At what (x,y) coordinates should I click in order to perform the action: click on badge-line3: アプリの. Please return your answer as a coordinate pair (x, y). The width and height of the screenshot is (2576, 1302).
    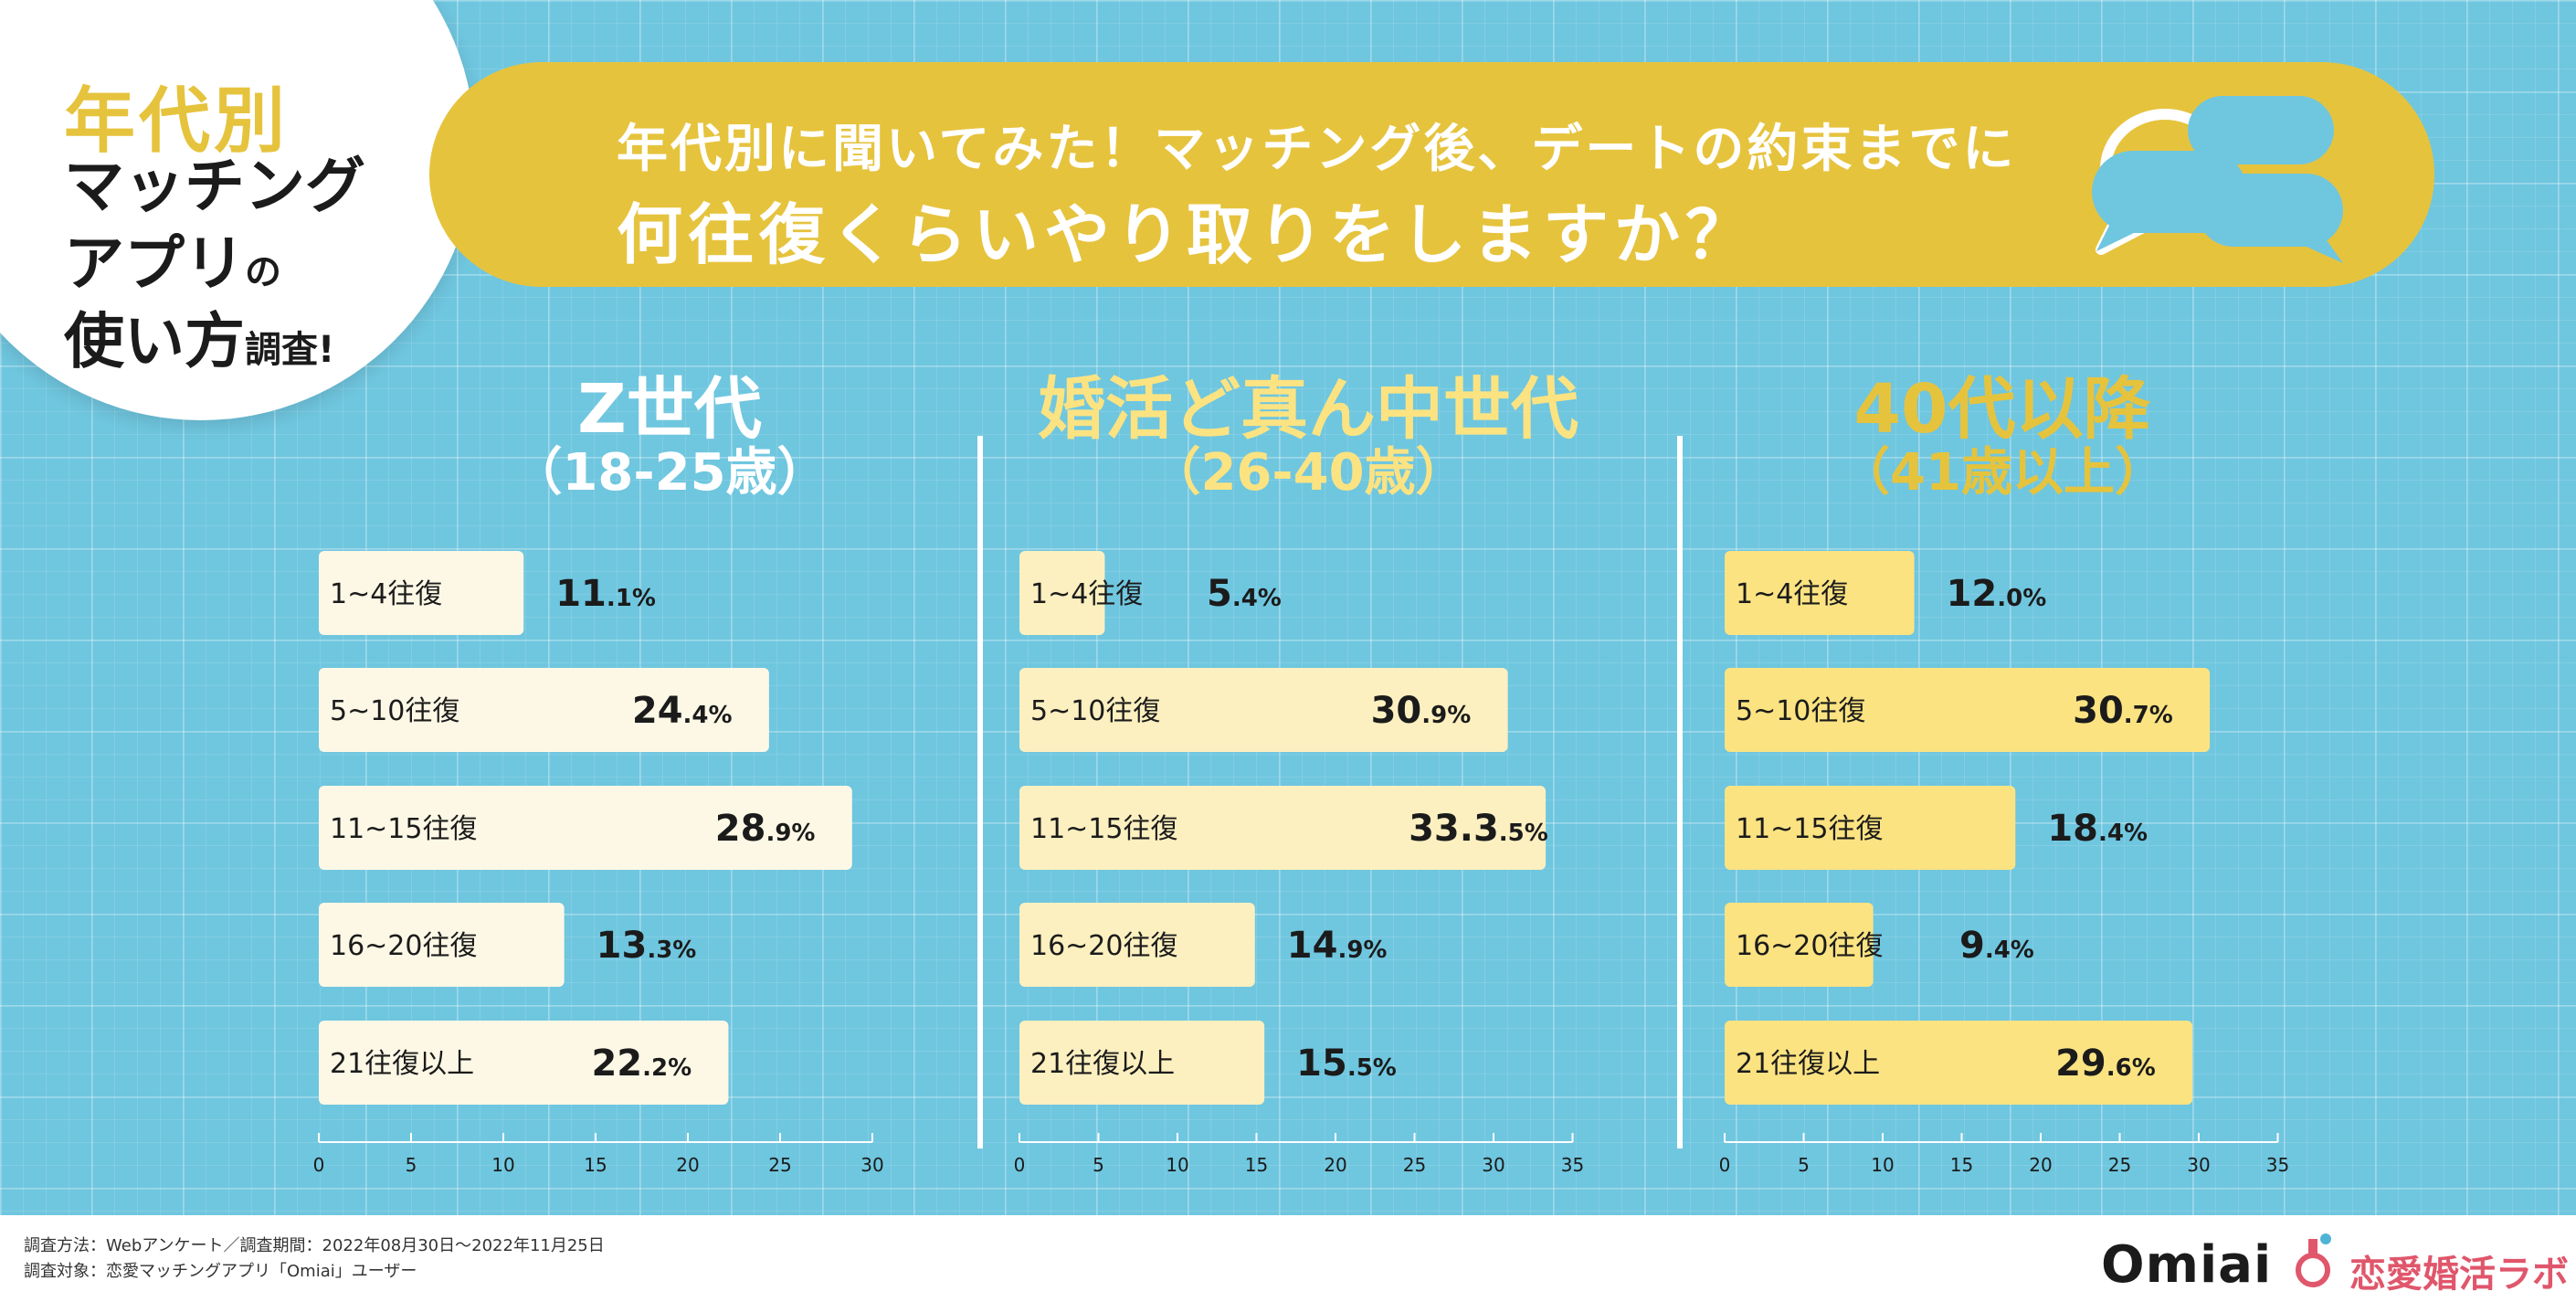
    Looking at the image, I should click on (172, 258).